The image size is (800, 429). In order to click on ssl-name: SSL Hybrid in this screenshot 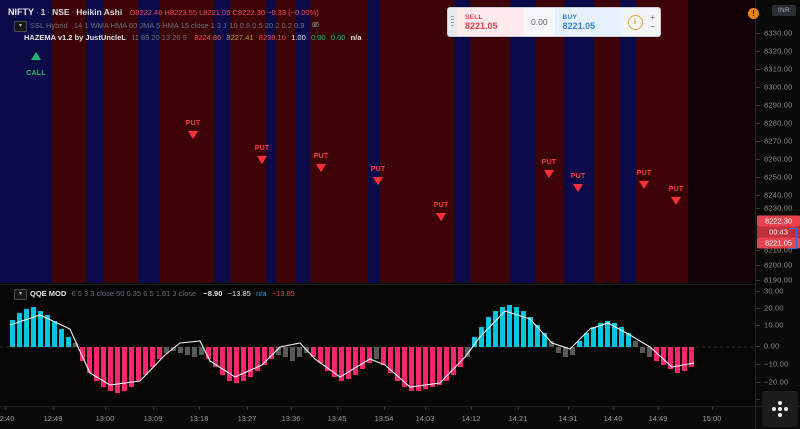, I will do `click(49, 25)`.